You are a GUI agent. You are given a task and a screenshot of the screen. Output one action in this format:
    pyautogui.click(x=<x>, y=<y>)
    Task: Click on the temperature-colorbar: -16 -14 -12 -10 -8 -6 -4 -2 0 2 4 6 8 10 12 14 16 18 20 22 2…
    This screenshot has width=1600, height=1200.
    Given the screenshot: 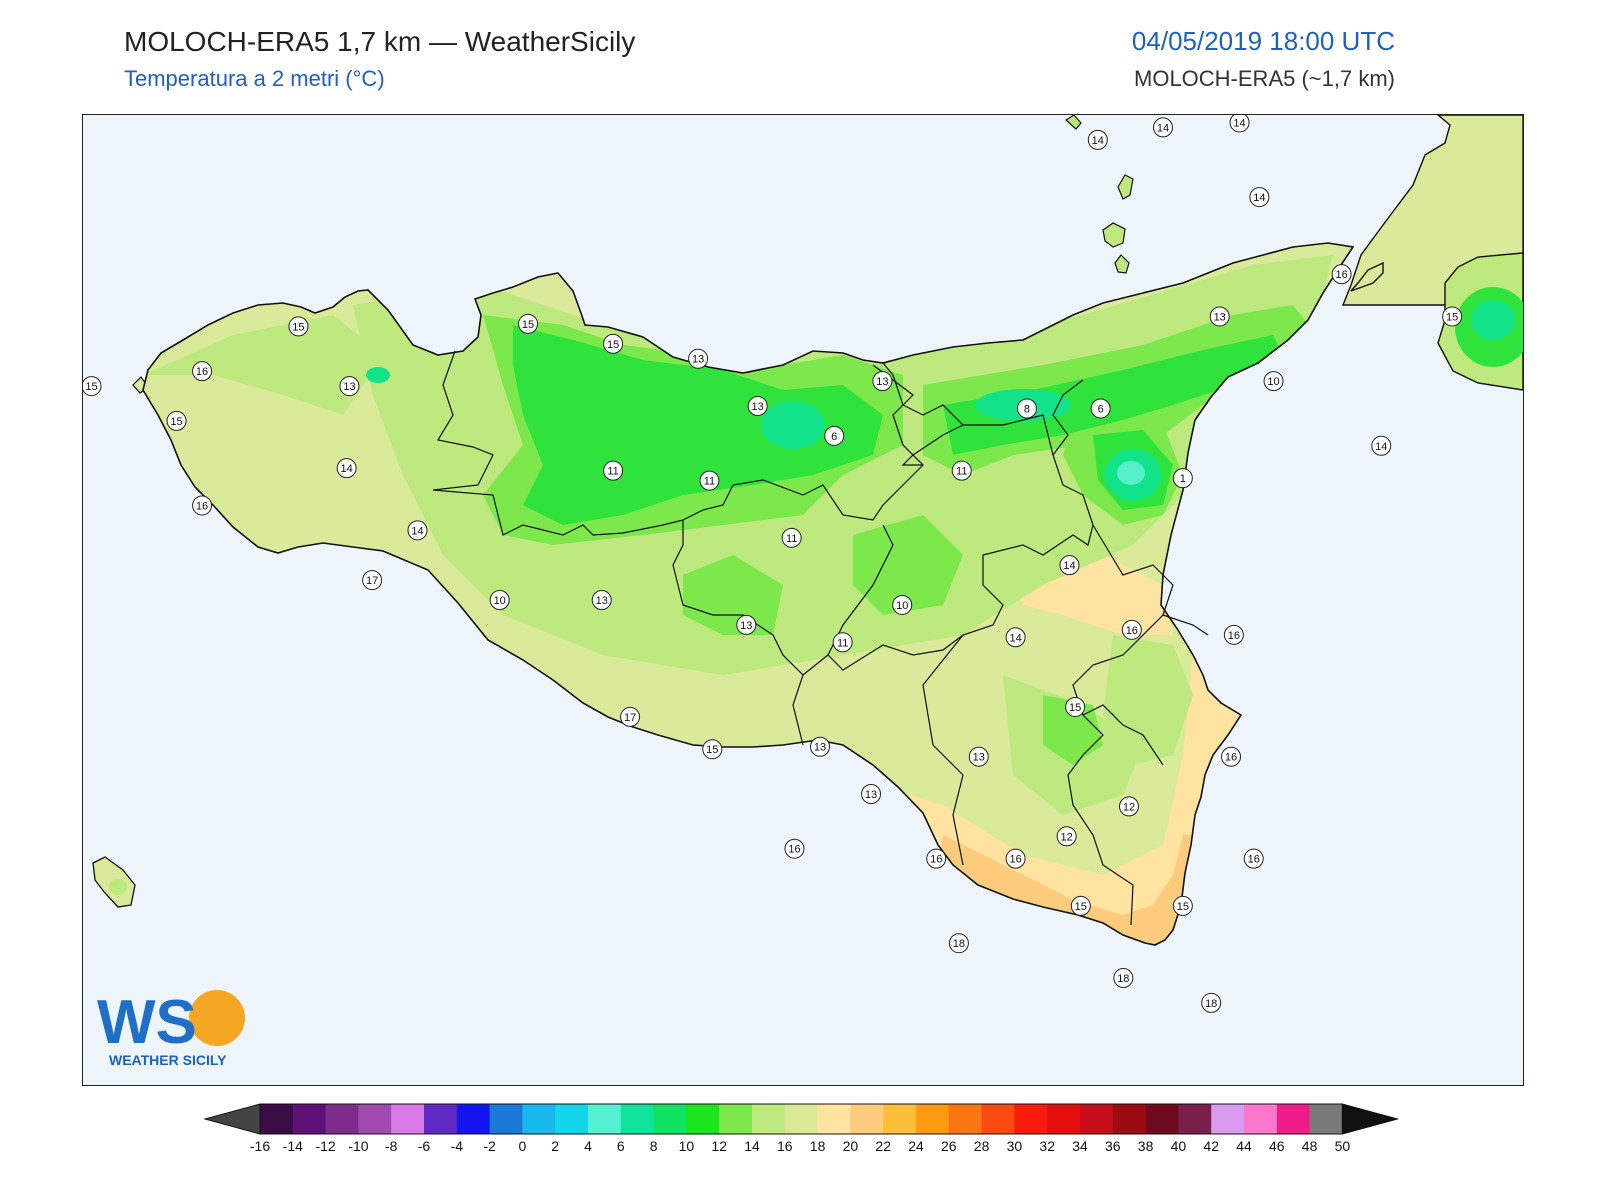 What is the action you would take?
    pyautogui.click(x=801, y=1128)
    